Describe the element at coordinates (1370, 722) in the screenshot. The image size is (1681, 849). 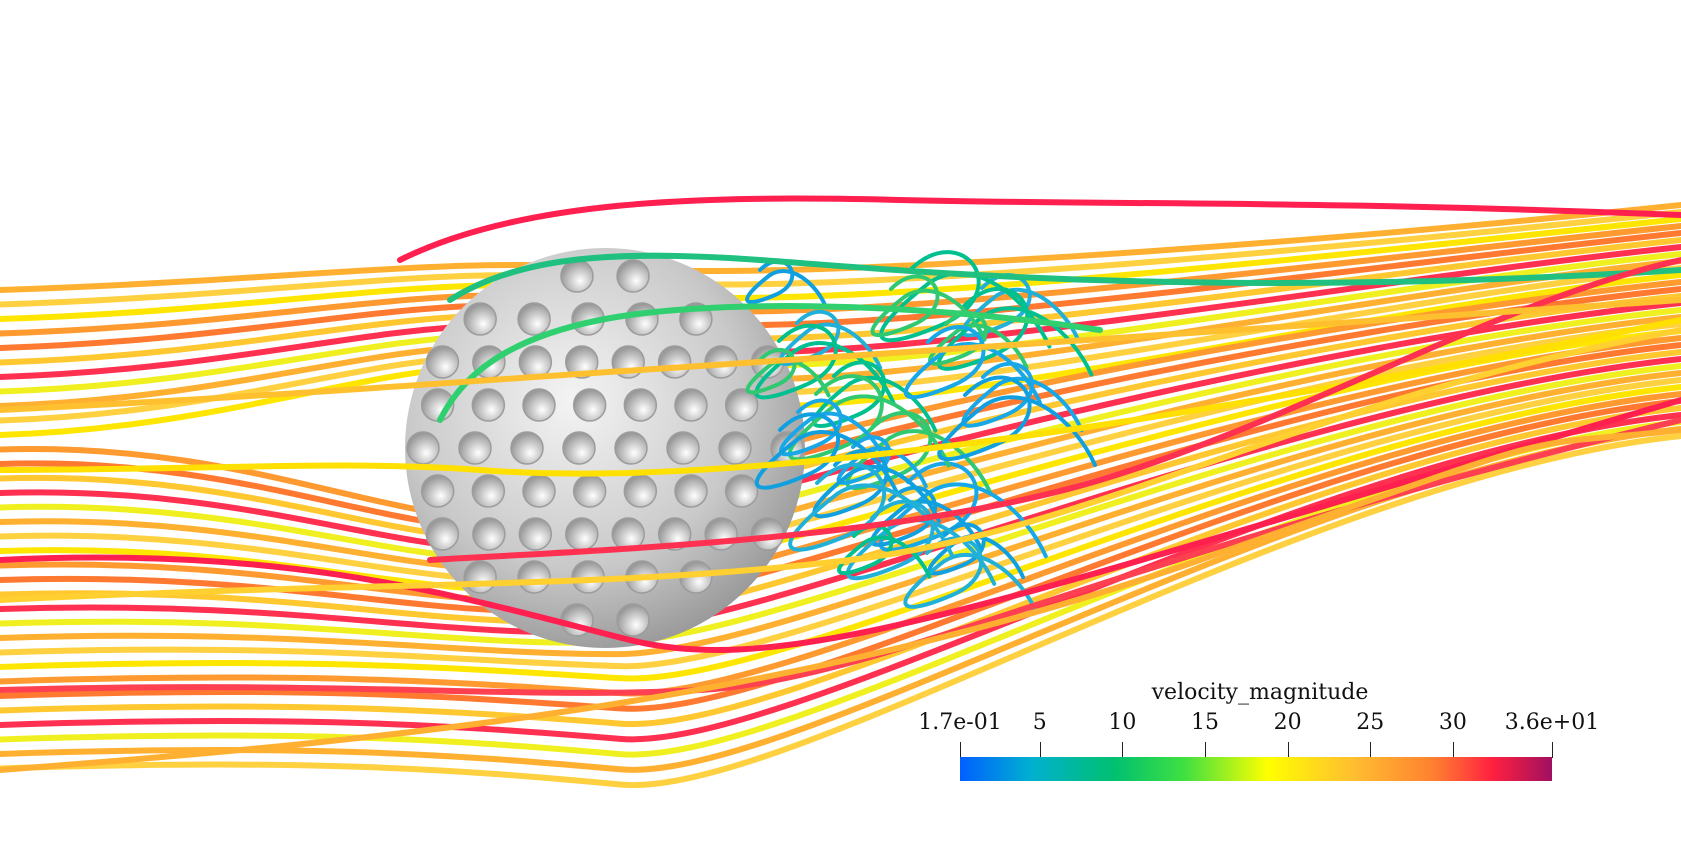
I see `legend-tick-label: 25` at that location.